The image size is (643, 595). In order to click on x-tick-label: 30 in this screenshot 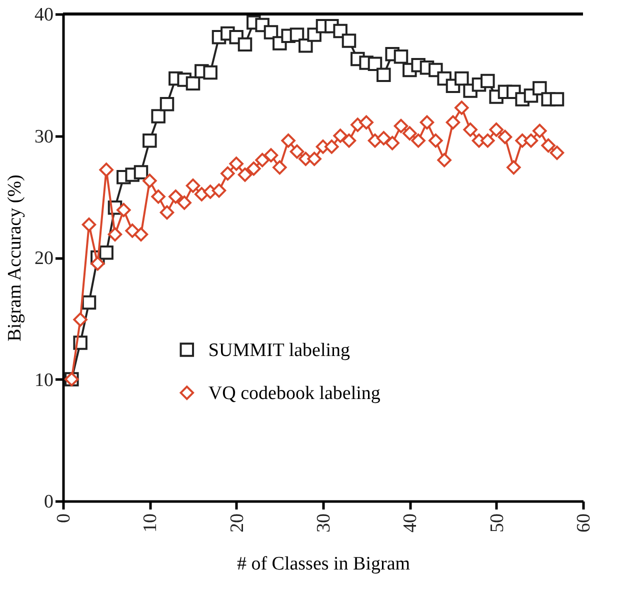, I will do `click(324, 523)`.